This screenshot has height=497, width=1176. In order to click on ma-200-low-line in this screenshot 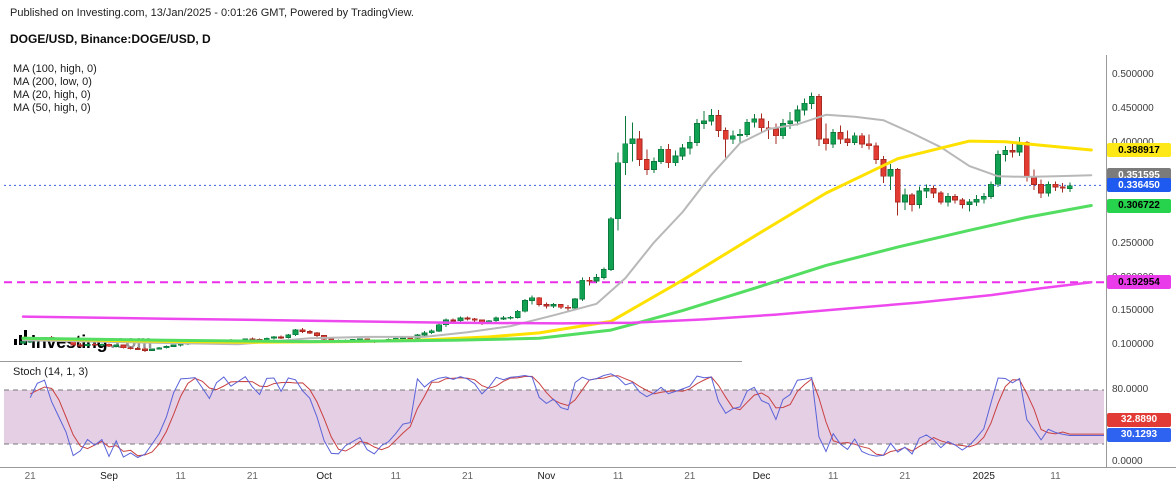, I will do `click(557, 302)`.